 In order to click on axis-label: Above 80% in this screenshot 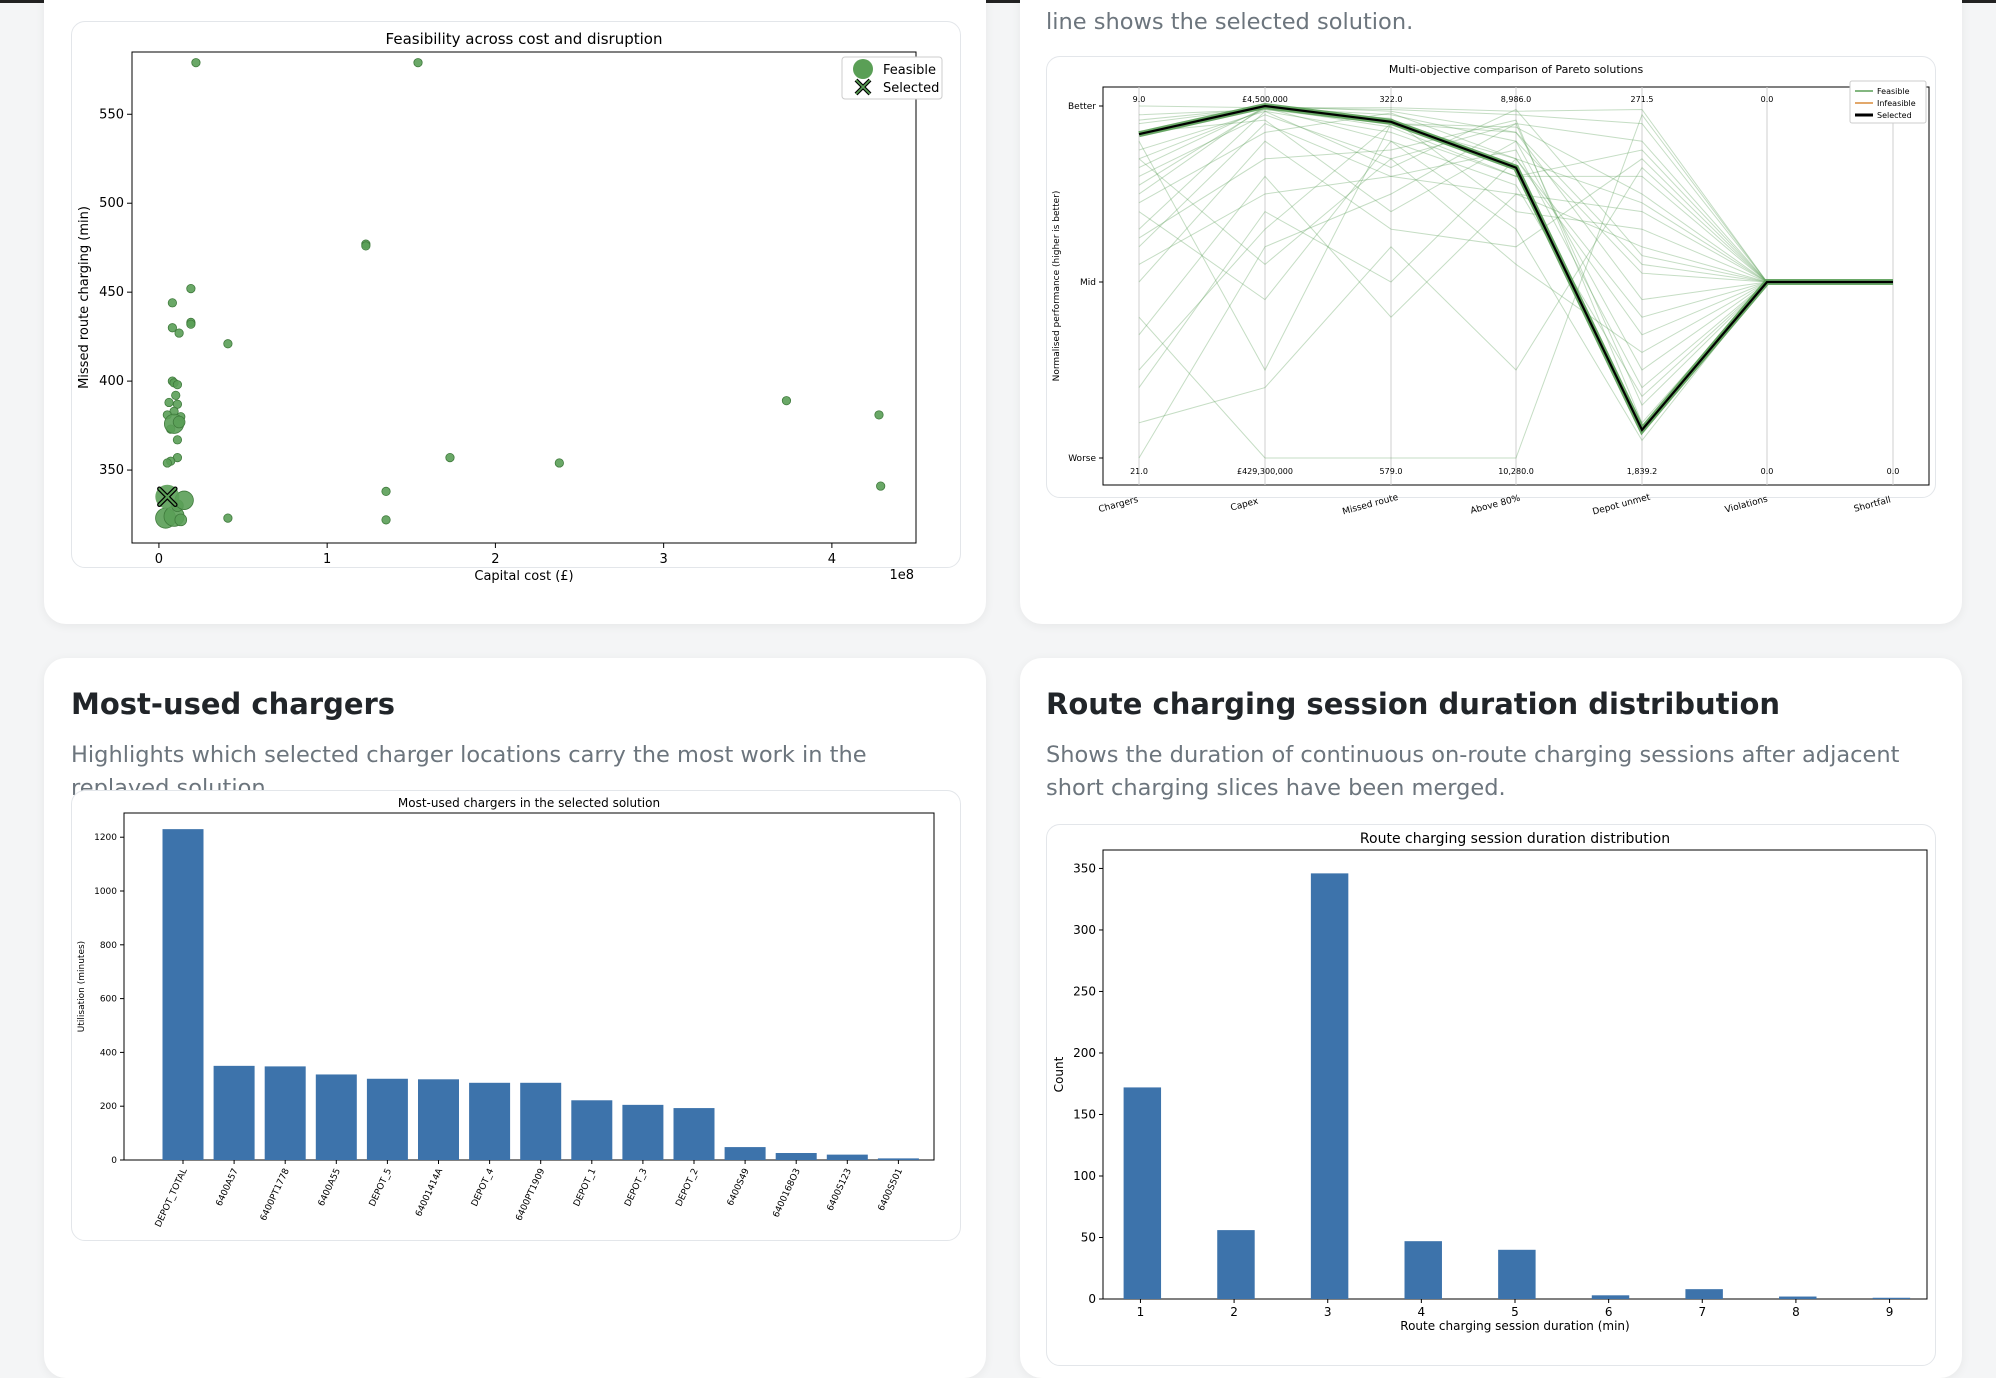, I will do `click(1496, 505)`.